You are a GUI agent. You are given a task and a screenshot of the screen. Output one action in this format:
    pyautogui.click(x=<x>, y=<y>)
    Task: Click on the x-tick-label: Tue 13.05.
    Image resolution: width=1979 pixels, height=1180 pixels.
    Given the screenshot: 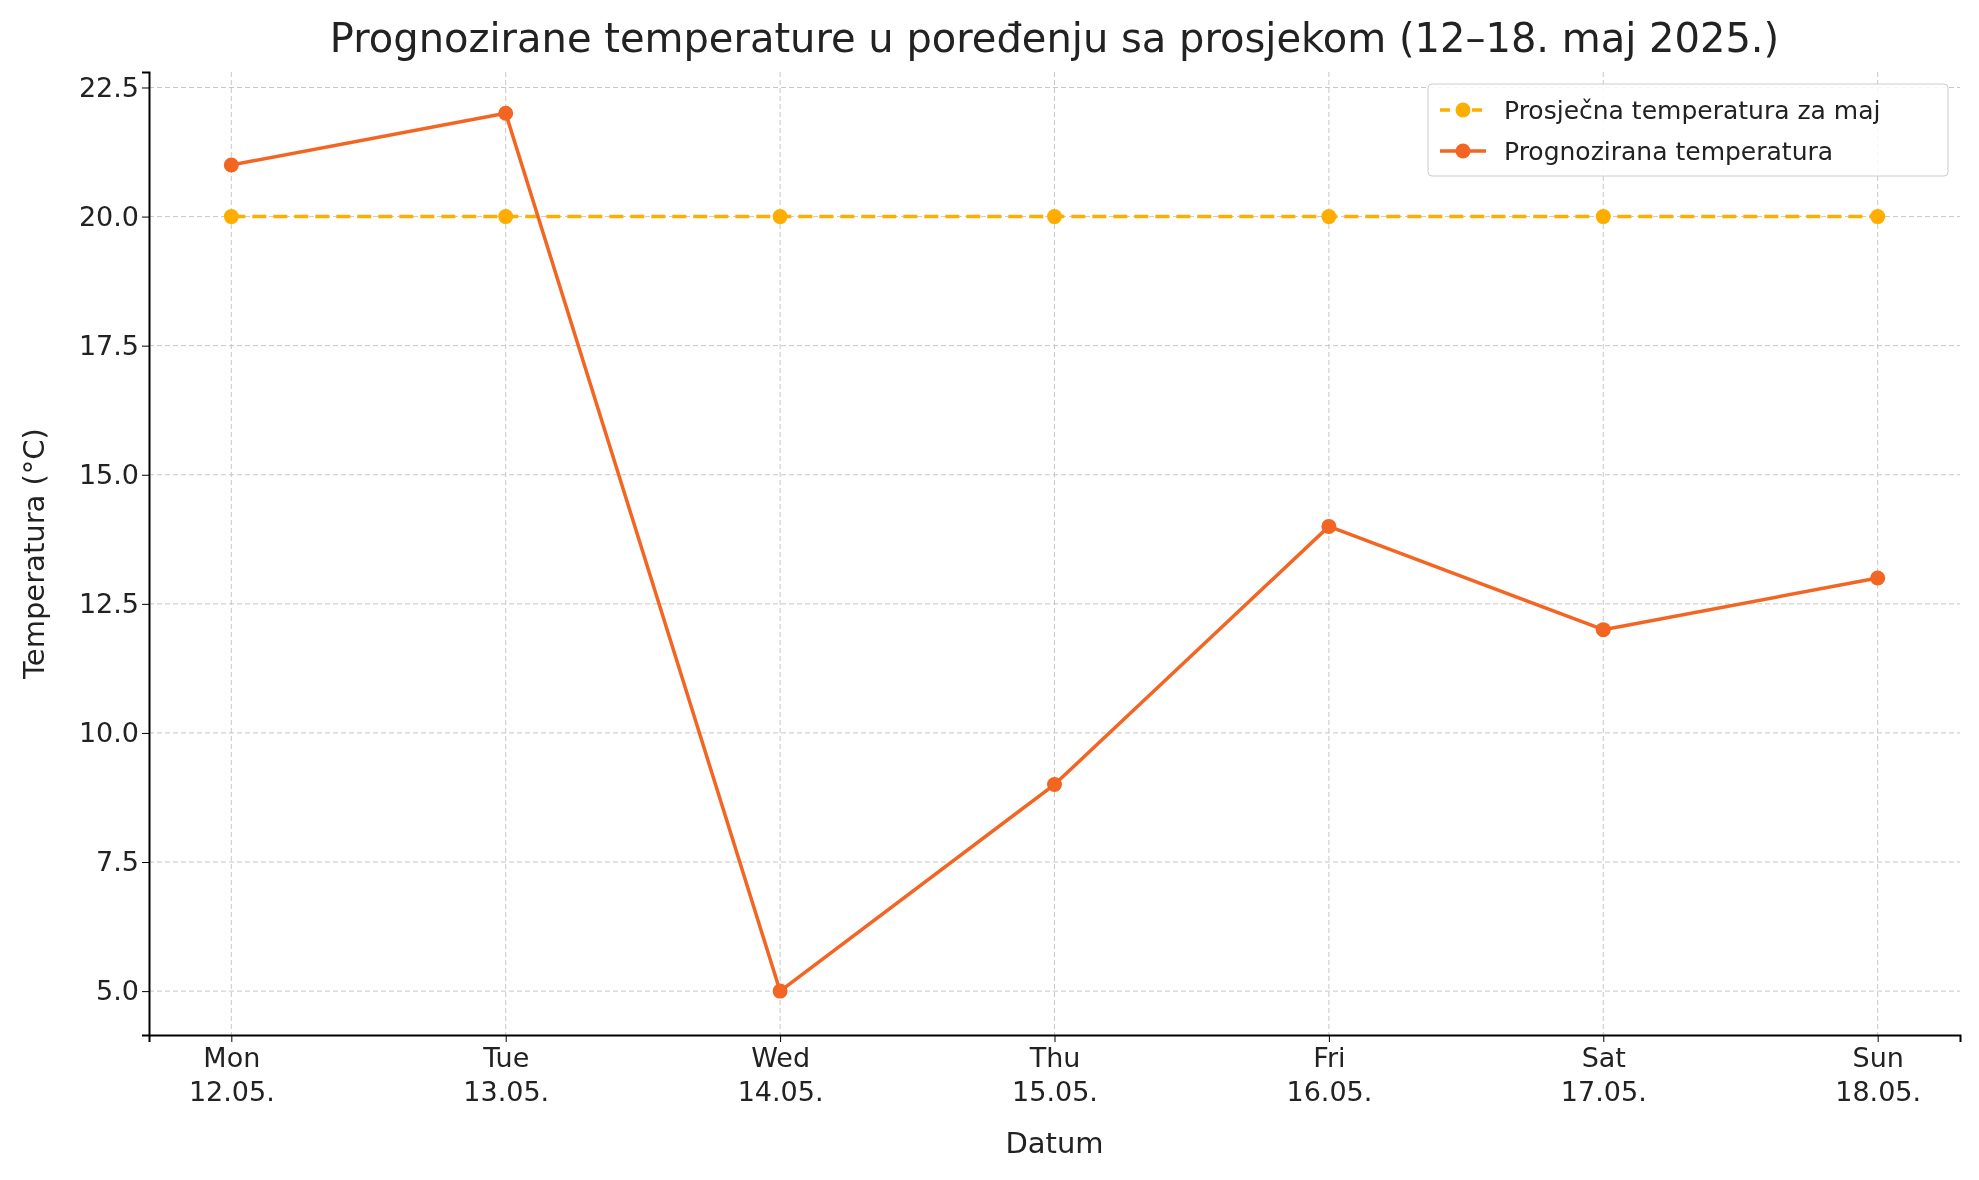 What is the action you would take?
    pyautogui.click(x=506, y=1074)
    